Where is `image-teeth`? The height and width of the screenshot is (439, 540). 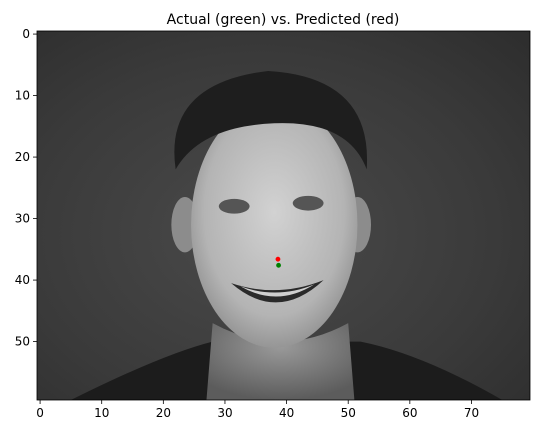
image-teeth is located at coordinates (277, 290).